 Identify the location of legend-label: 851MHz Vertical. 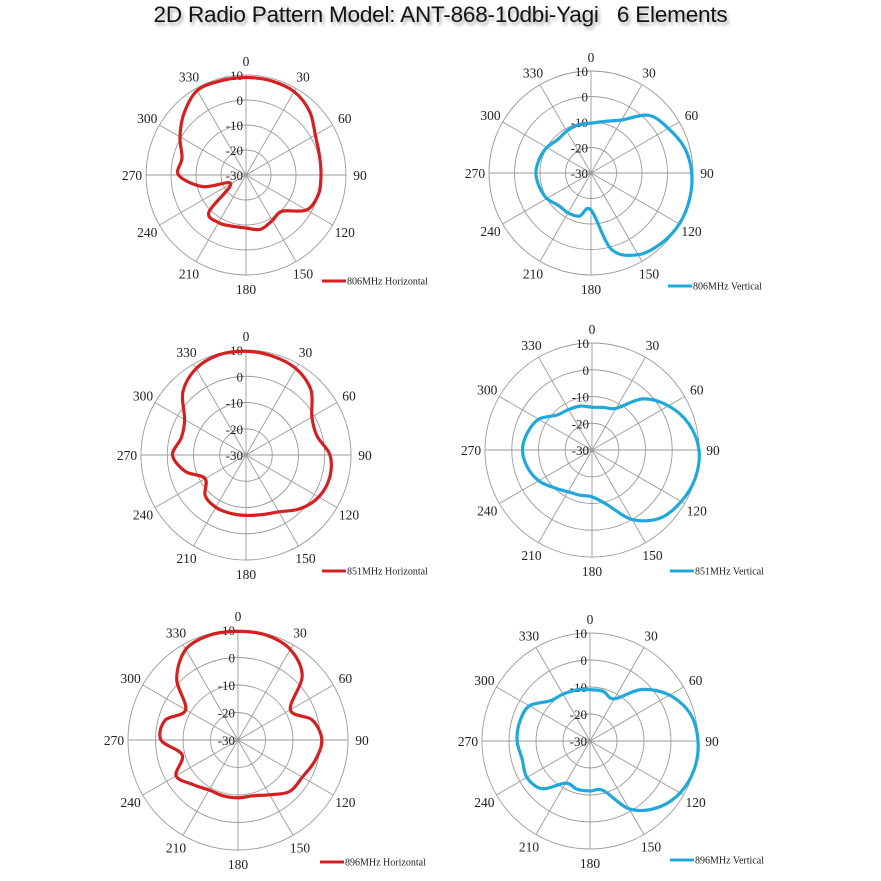
(729, 572).